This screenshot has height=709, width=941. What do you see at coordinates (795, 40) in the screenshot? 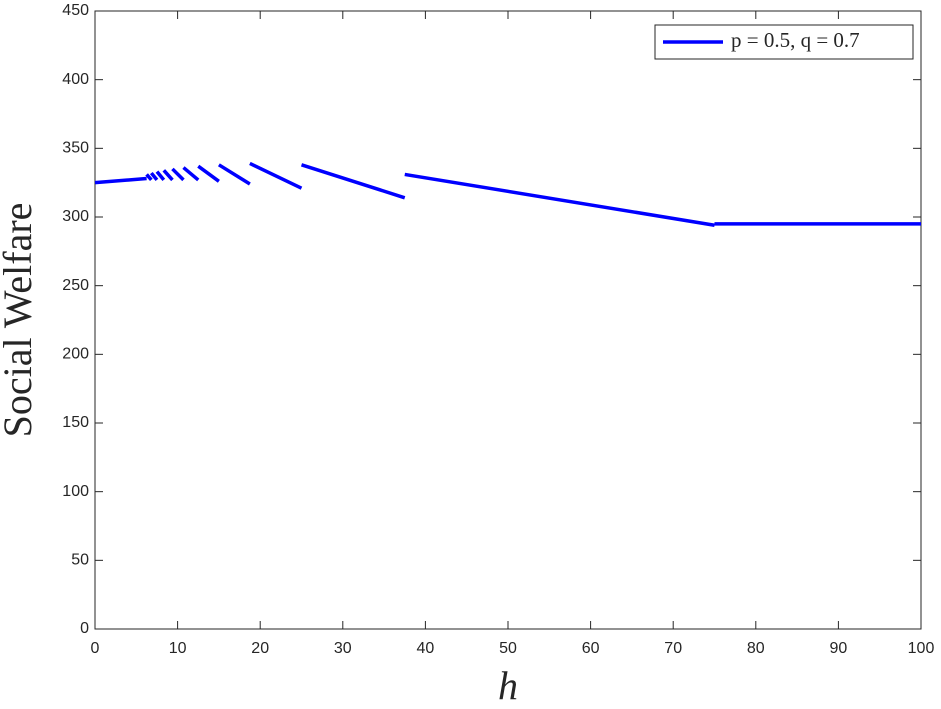
I see `legend-label: p = 0.5, q = 0.7` at bounding box center [795, 40].